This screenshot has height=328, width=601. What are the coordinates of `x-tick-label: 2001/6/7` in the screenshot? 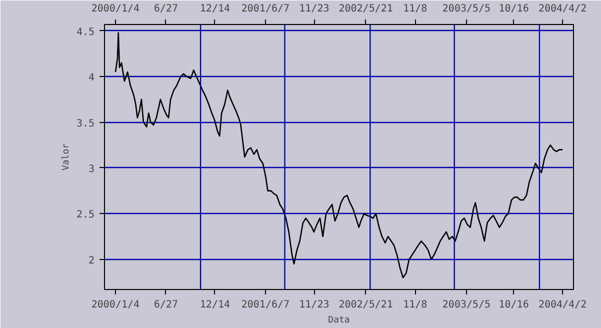 It's located at (265, 9).